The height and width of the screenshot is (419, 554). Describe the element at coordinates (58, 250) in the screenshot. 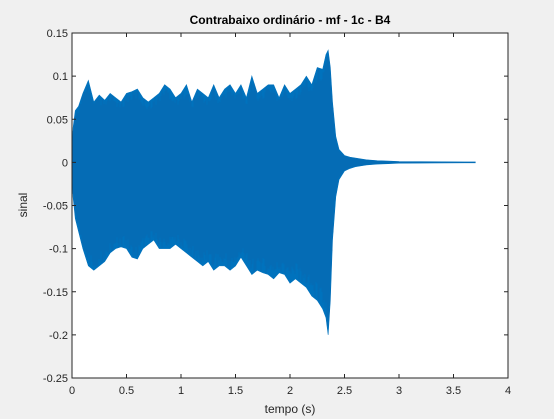

I see `y-tick-label: -0.1` at that location.